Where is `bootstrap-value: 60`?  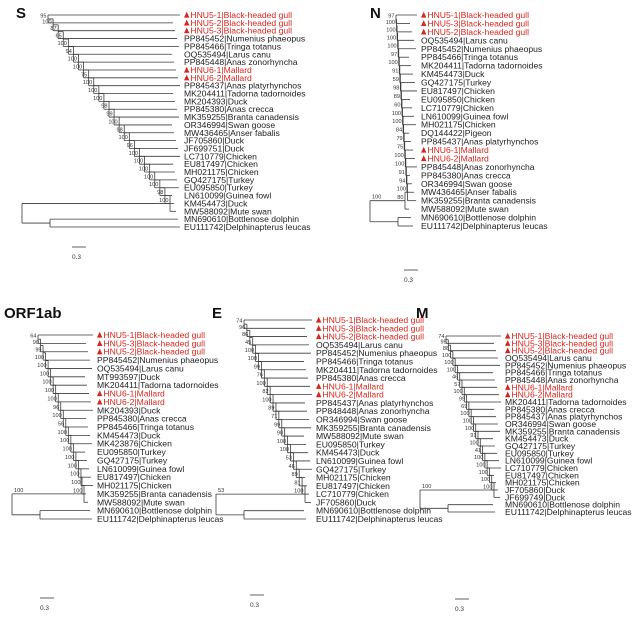 bootstrap-value: 60 is located at coordinates (397, 105).